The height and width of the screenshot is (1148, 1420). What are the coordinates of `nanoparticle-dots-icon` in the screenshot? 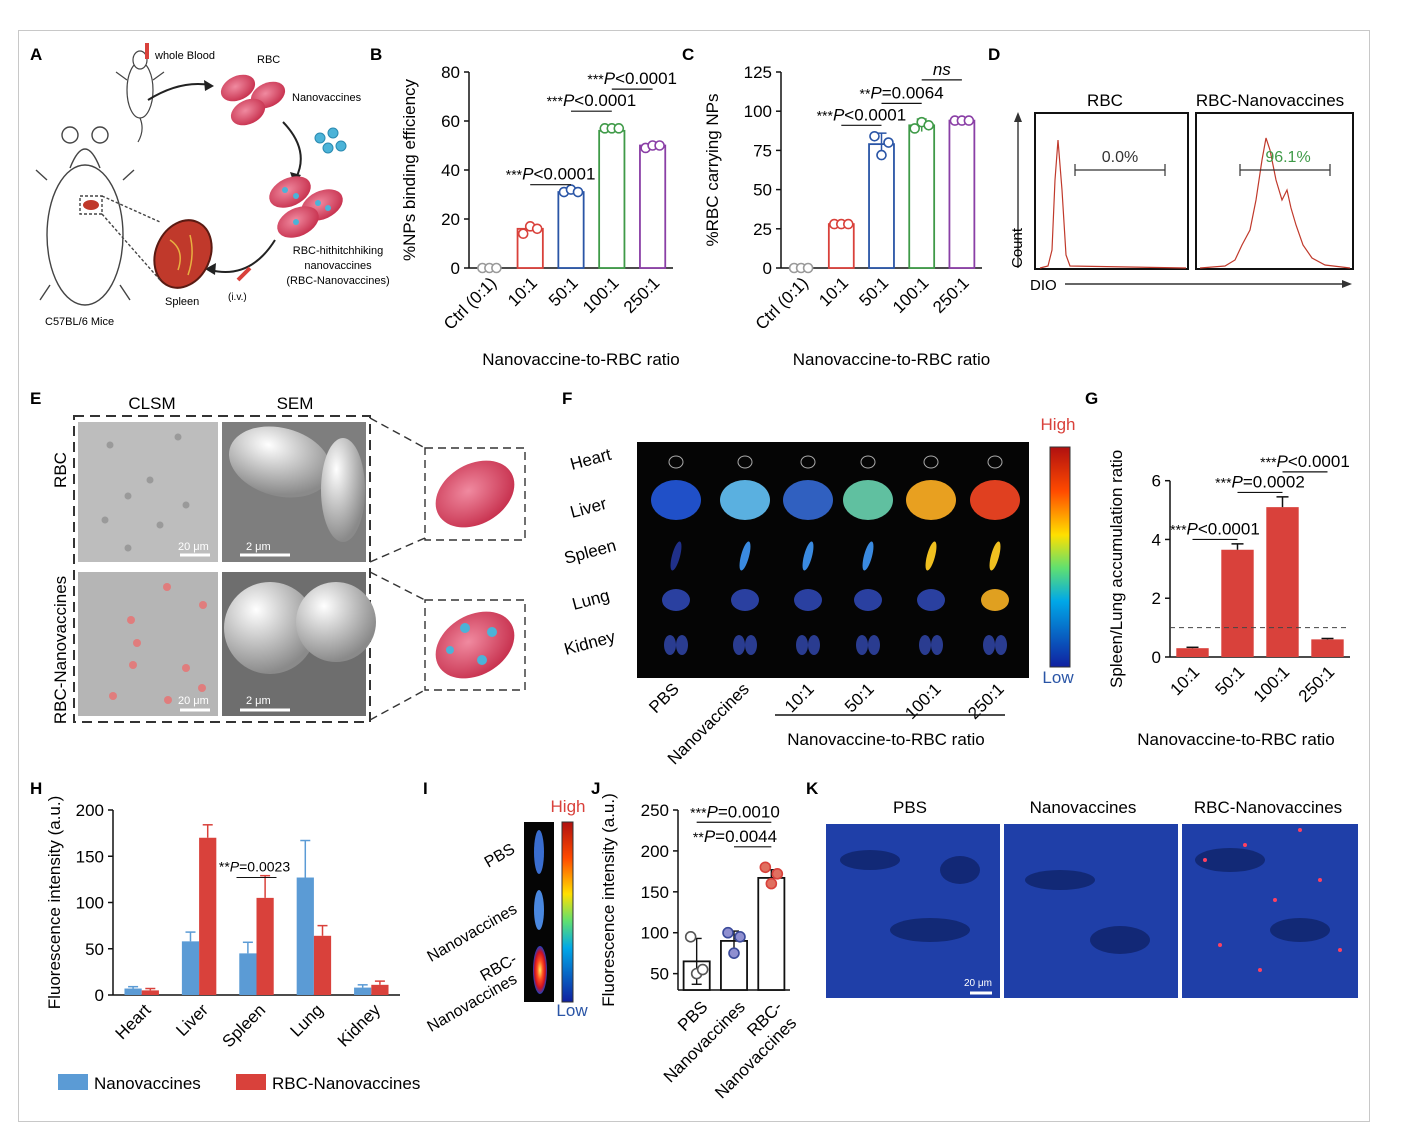 It's located at (471, 644).